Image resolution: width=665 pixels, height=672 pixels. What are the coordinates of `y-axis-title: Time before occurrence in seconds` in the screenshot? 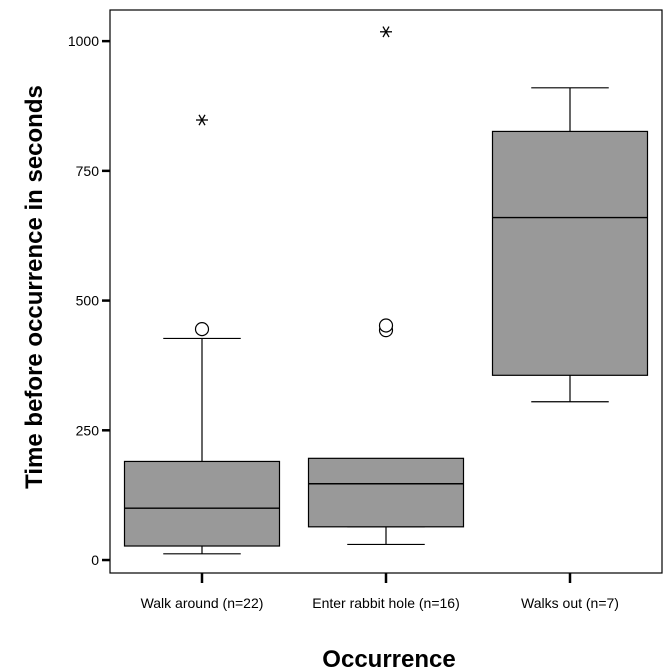 It's located at (34, 287).